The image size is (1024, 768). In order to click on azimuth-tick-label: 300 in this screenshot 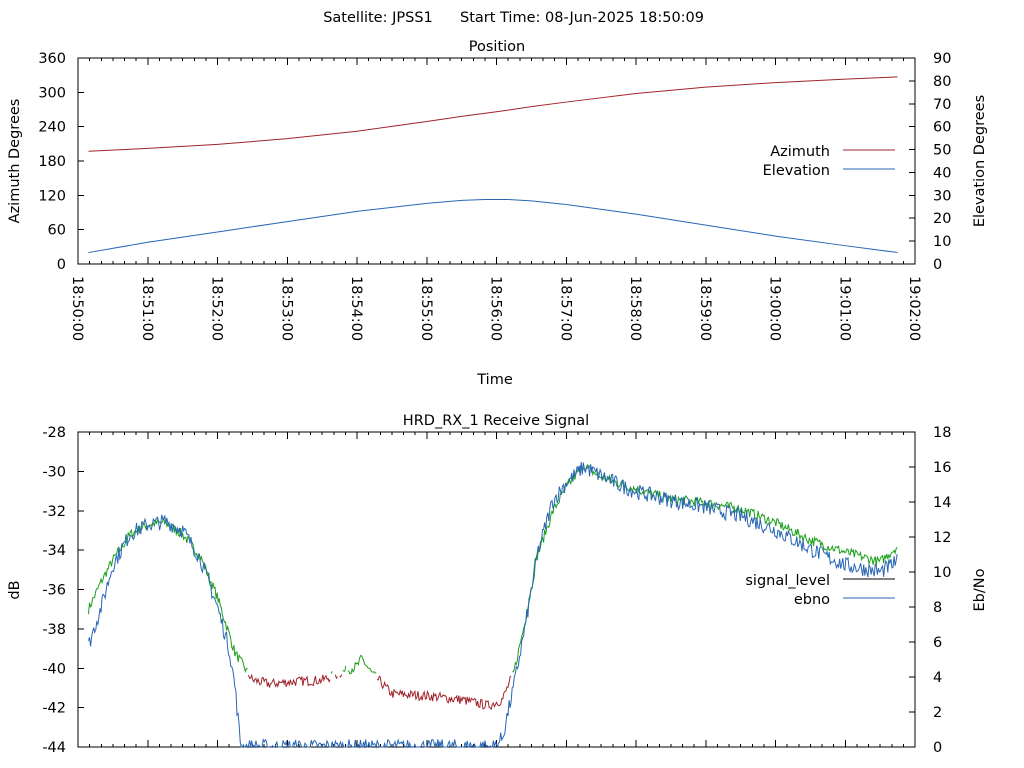, I will do `click(52, 93)`.